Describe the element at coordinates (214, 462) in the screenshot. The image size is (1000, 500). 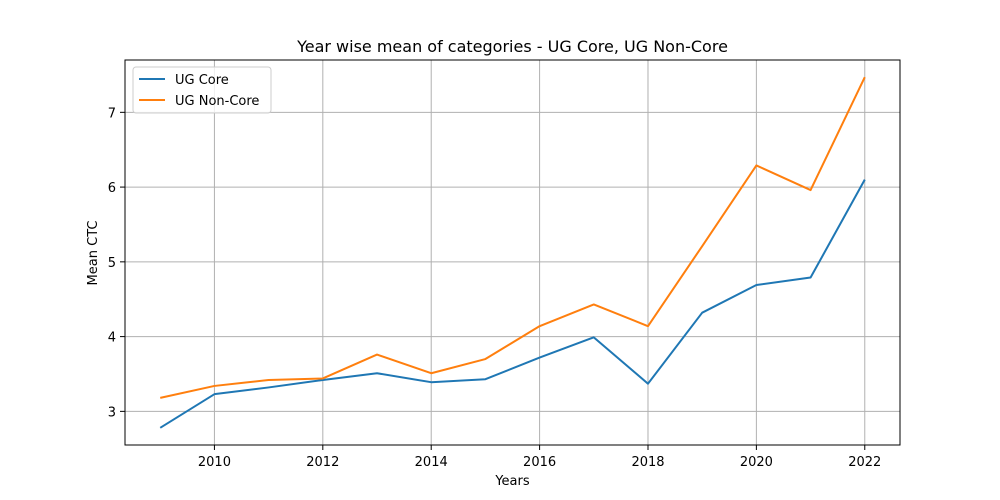
I see `x-tick-label: 2010` at that location.